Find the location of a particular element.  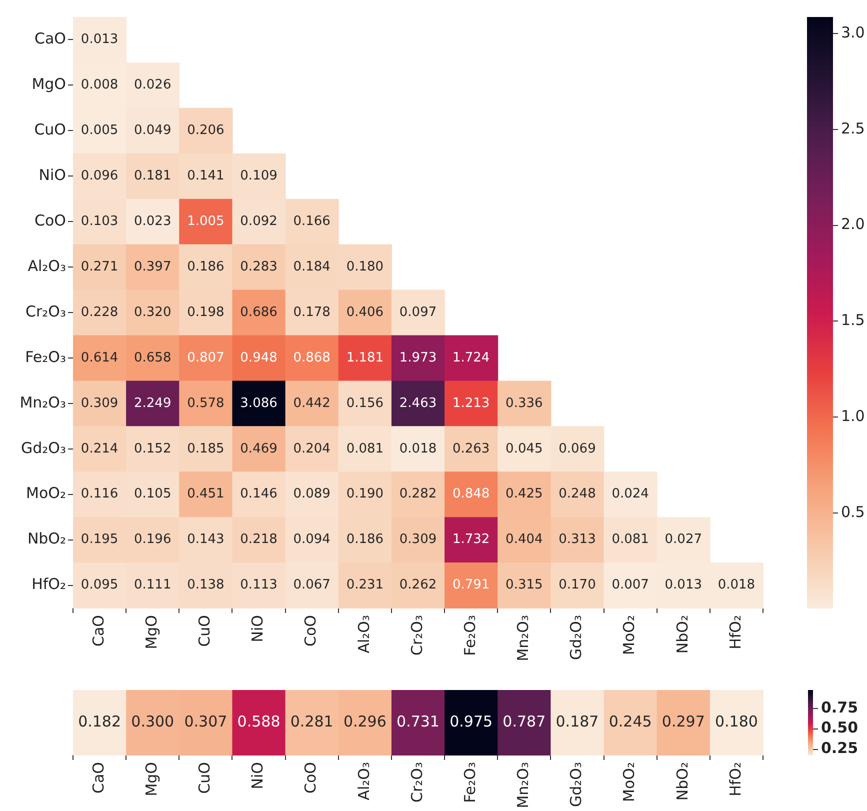

data-label: 0.195 is located at coordinates (99, 540).